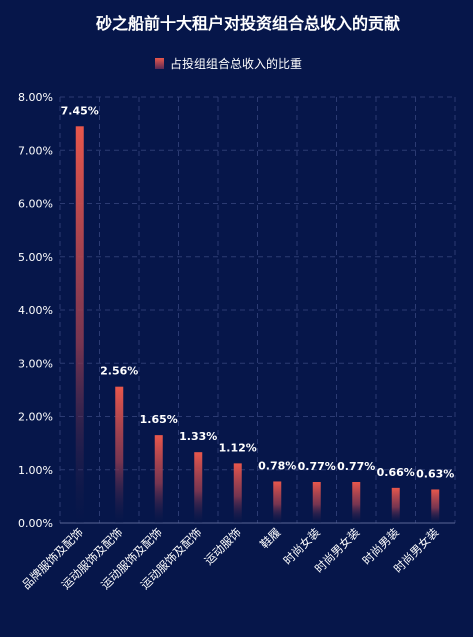  I want to click on legend-swatch, so click(159, 63).